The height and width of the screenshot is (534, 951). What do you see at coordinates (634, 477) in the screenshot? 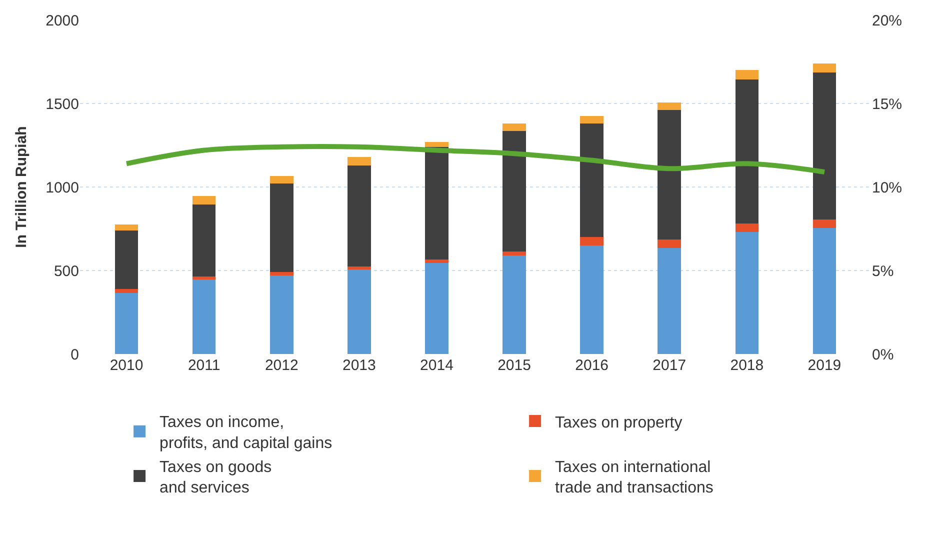
I see `legend-label: Taxes on international trade and transactions` at bounding box center [634, 477].